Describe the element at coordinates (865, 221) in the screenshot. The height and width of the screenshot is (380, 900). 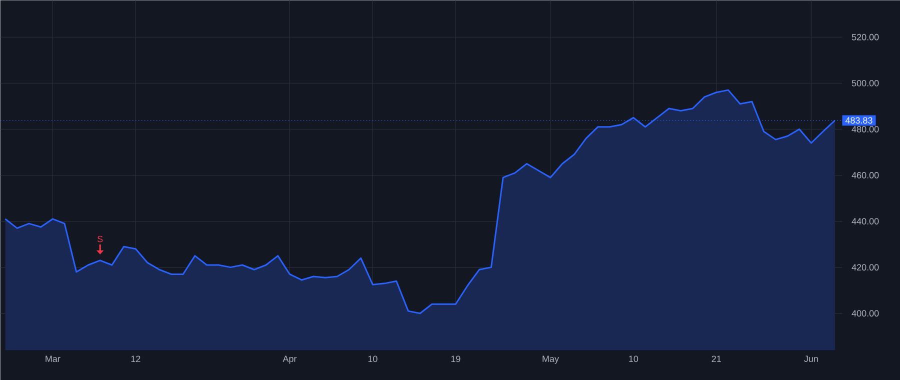
I see `y-tick-label: 440.00` at that location.